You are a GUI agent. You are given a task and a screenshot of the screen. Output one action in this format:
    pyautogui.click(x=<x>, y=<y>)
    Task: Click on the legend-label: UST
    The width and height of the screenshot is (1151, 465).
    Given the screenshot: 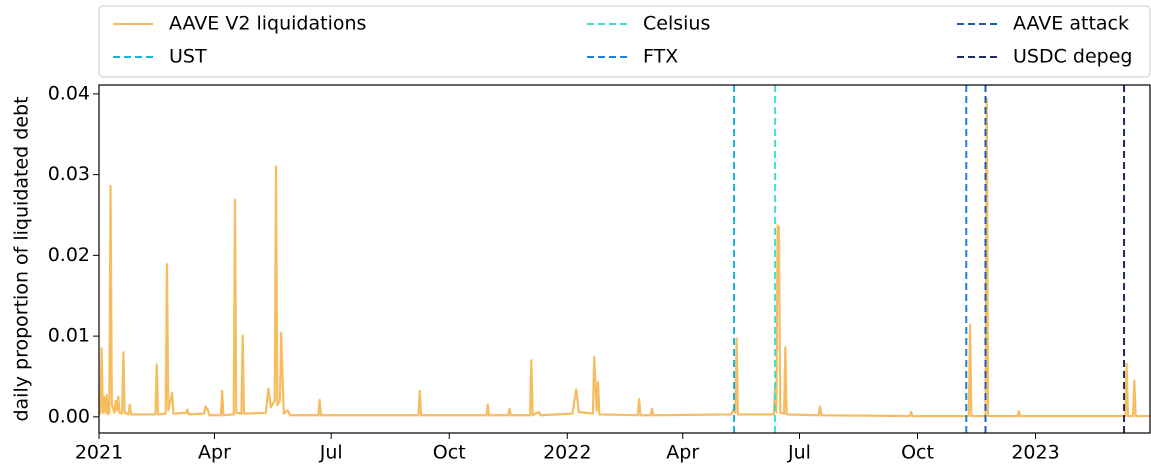 What is the action you would take?
    pyautogui.click(x=188, y=57)
    